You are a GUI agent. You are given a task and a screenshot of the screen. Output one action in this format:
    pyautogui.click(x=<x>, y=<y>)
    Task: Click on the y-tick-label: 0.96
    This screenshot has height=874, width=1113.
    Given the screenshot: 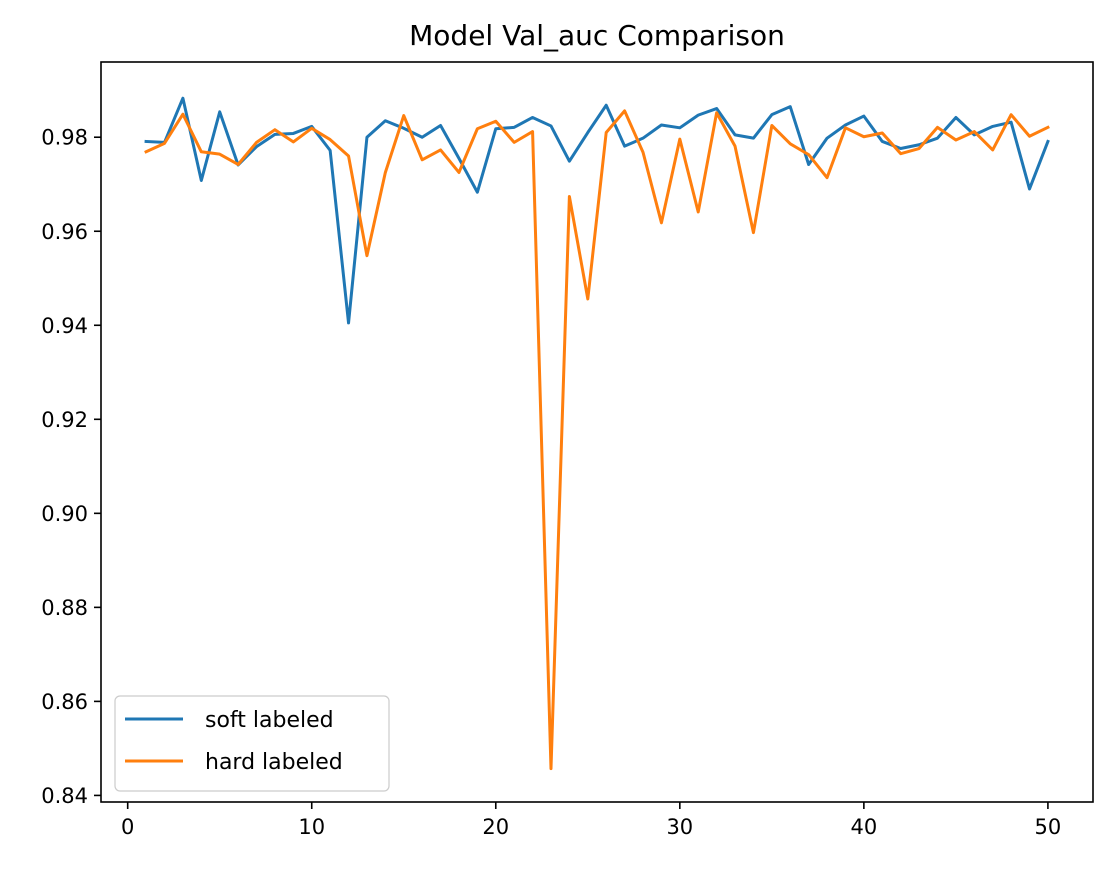 What is the action you would take?
    pyautogui.click(x=64, y=232)
    